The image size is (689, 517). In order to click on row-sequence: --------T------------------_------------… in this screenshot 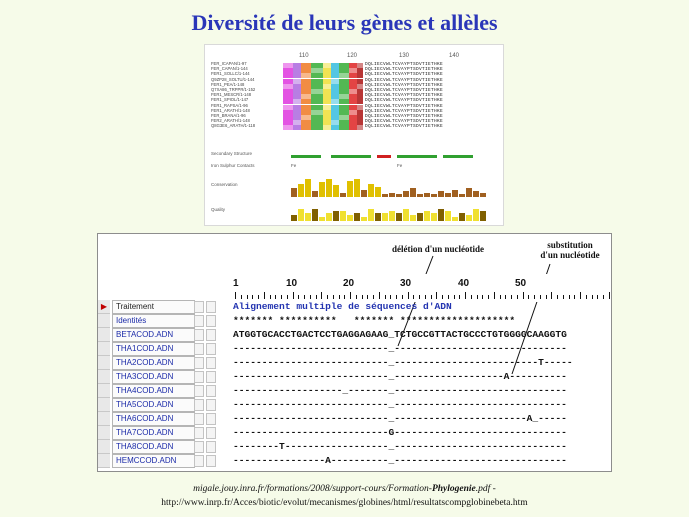, I will do `click(400, 446)`.